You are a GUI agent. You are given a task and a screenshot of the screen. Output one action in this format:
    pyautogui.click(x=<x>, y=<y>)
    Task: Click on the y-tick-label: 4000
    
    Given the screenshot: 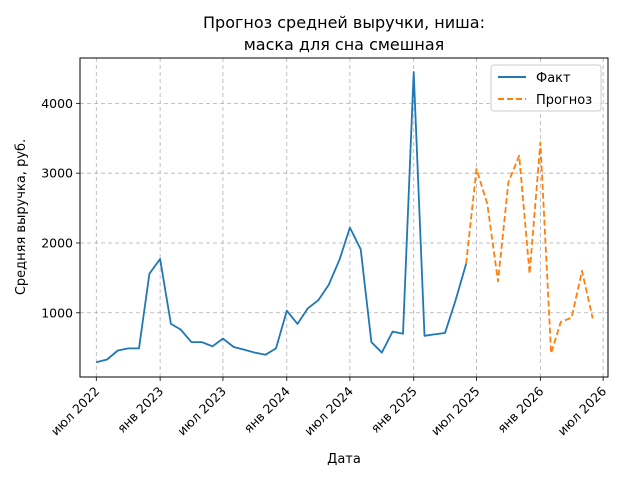 What is the action you would take?
    pyautogui.click(x=57, y=103)
    